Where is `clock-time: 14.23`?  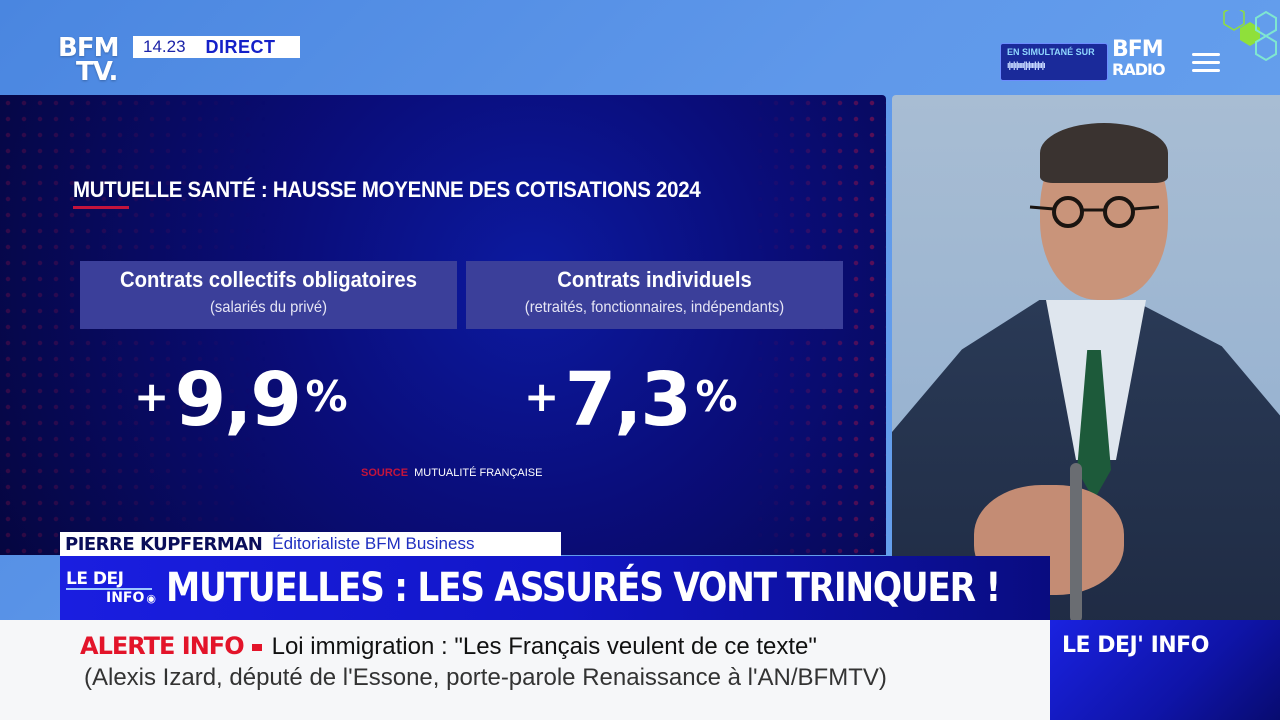
clock-time: 14.23 is located at coordinates (164, 46).